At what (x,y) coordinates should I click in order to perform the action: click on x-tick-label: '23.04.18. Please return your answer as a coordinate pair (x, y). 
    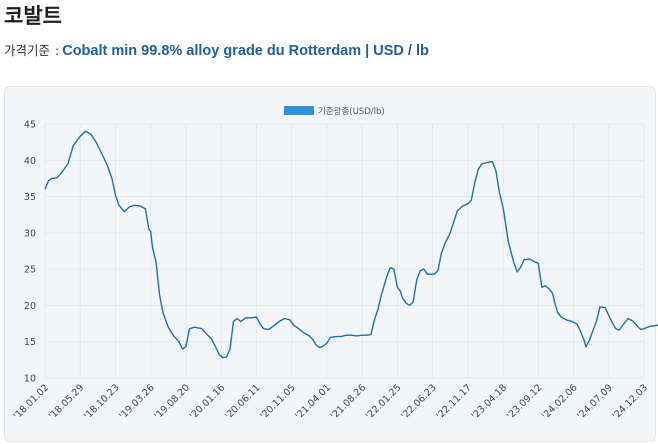
    Looking at the image, I should click on (490, 402).